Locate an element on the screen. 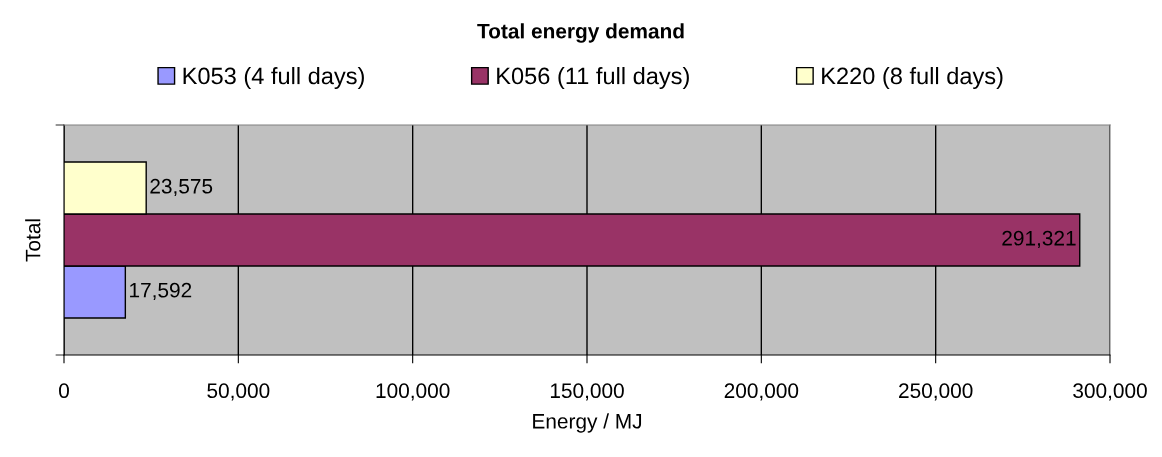 This screenshot has width=1162, height=457. x-tick-label: 200,000 is located at coordinates (761, 392).